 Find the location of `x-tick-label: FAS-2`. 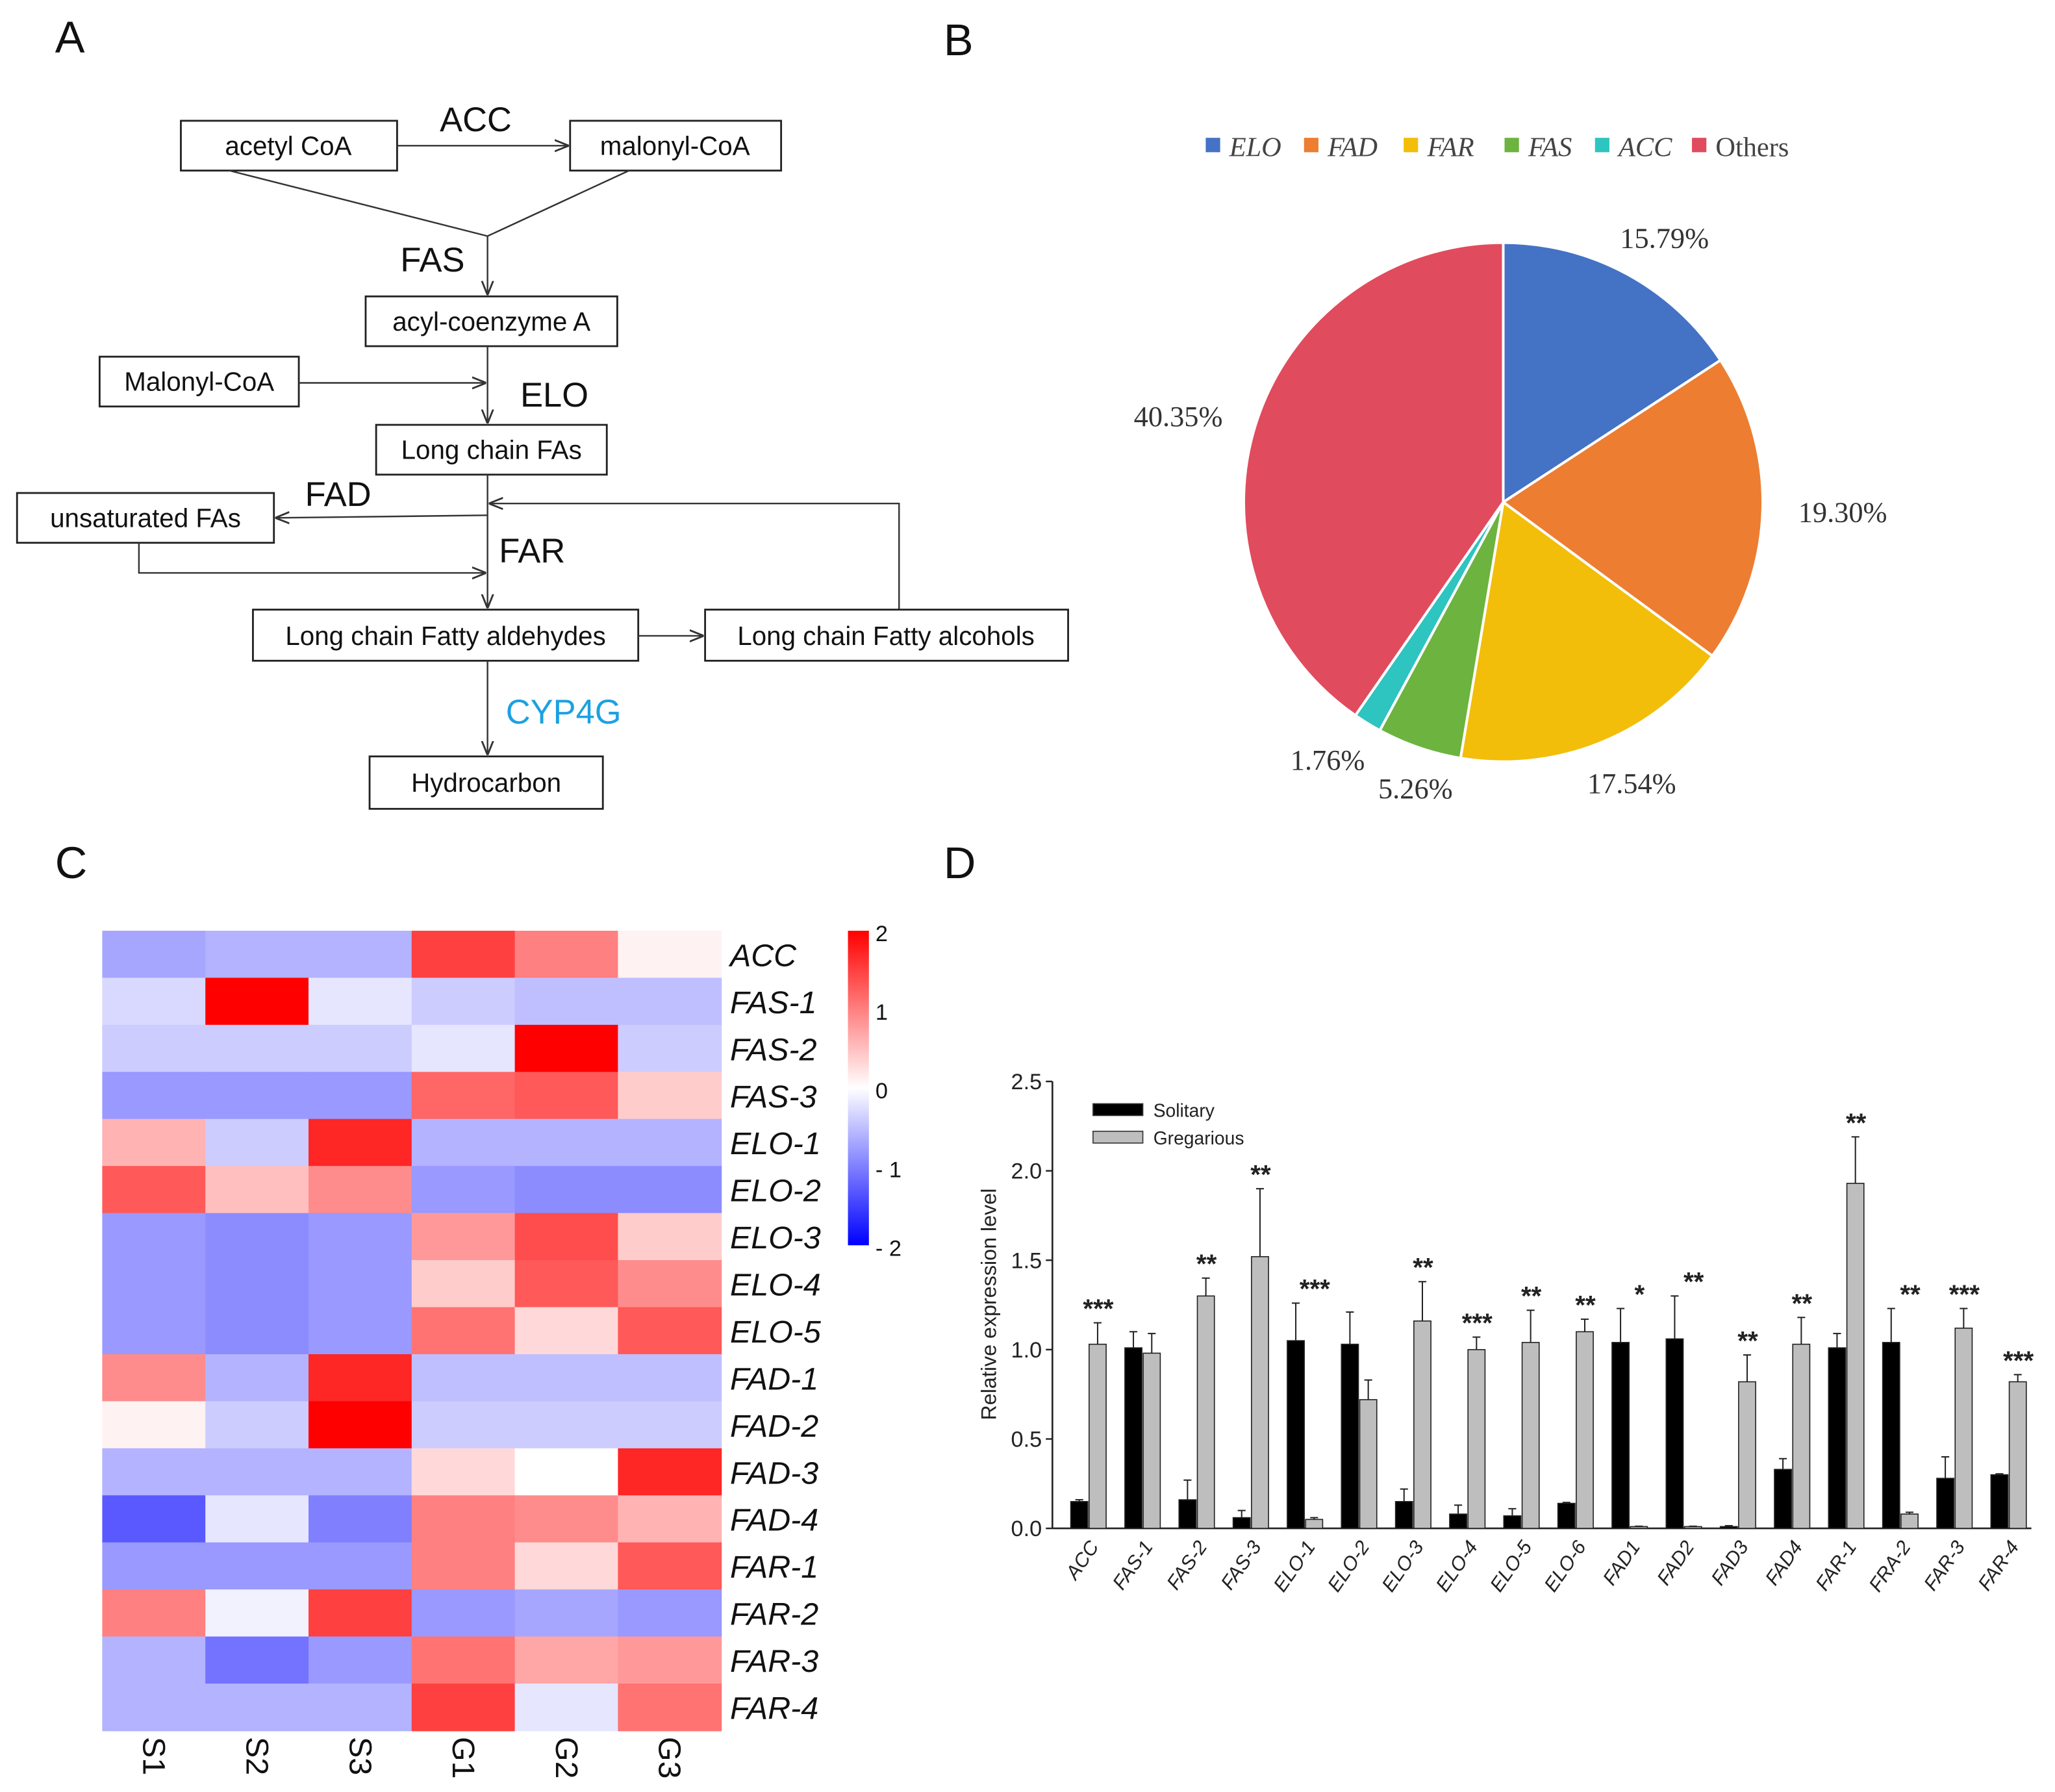

x-tick-label: FAS-2 is located at coordinates (1187, 1565).